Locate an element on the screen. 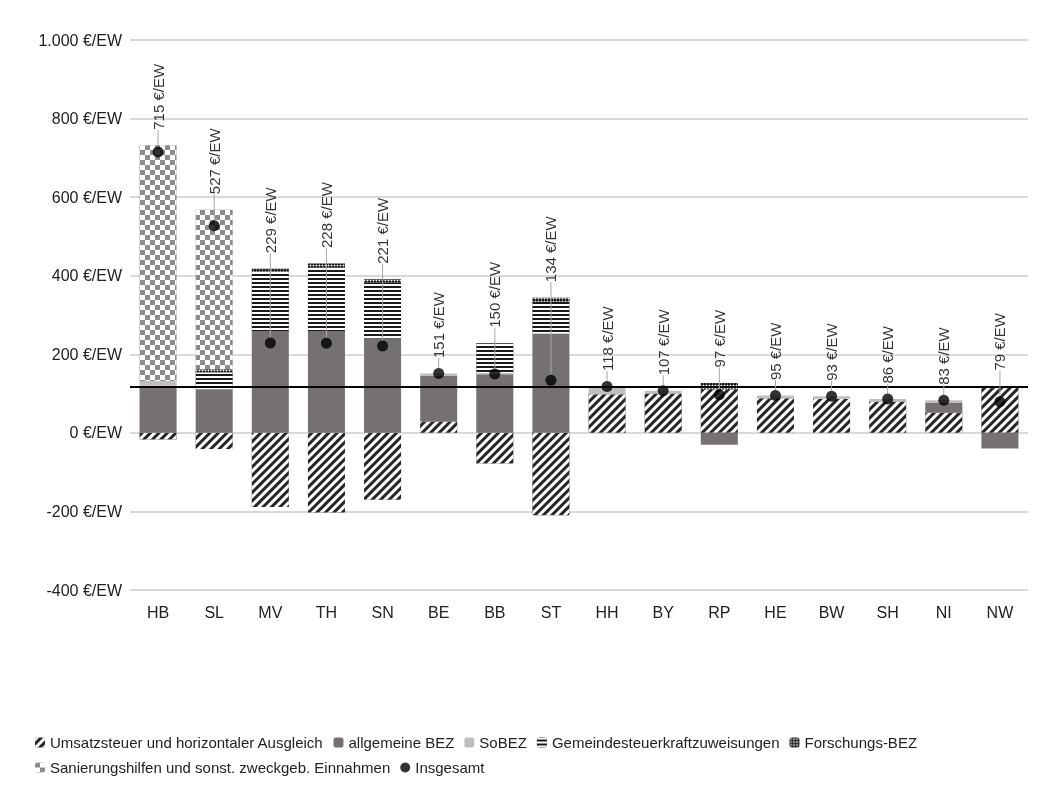  legend-label: allgemeine BEZ is located at coordinates (401, 742).